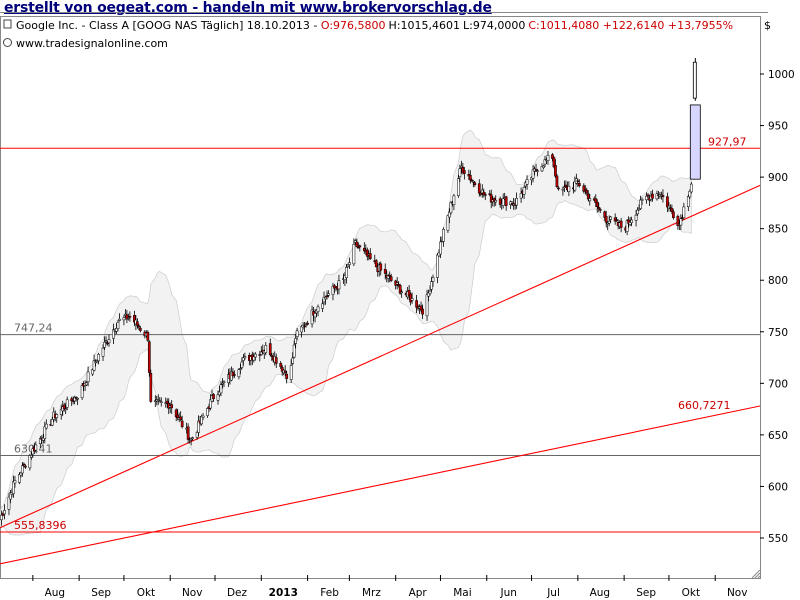 This screenshot has width=800, height=600. I want to click on x-tick-label: Nov, so click(737, 593).